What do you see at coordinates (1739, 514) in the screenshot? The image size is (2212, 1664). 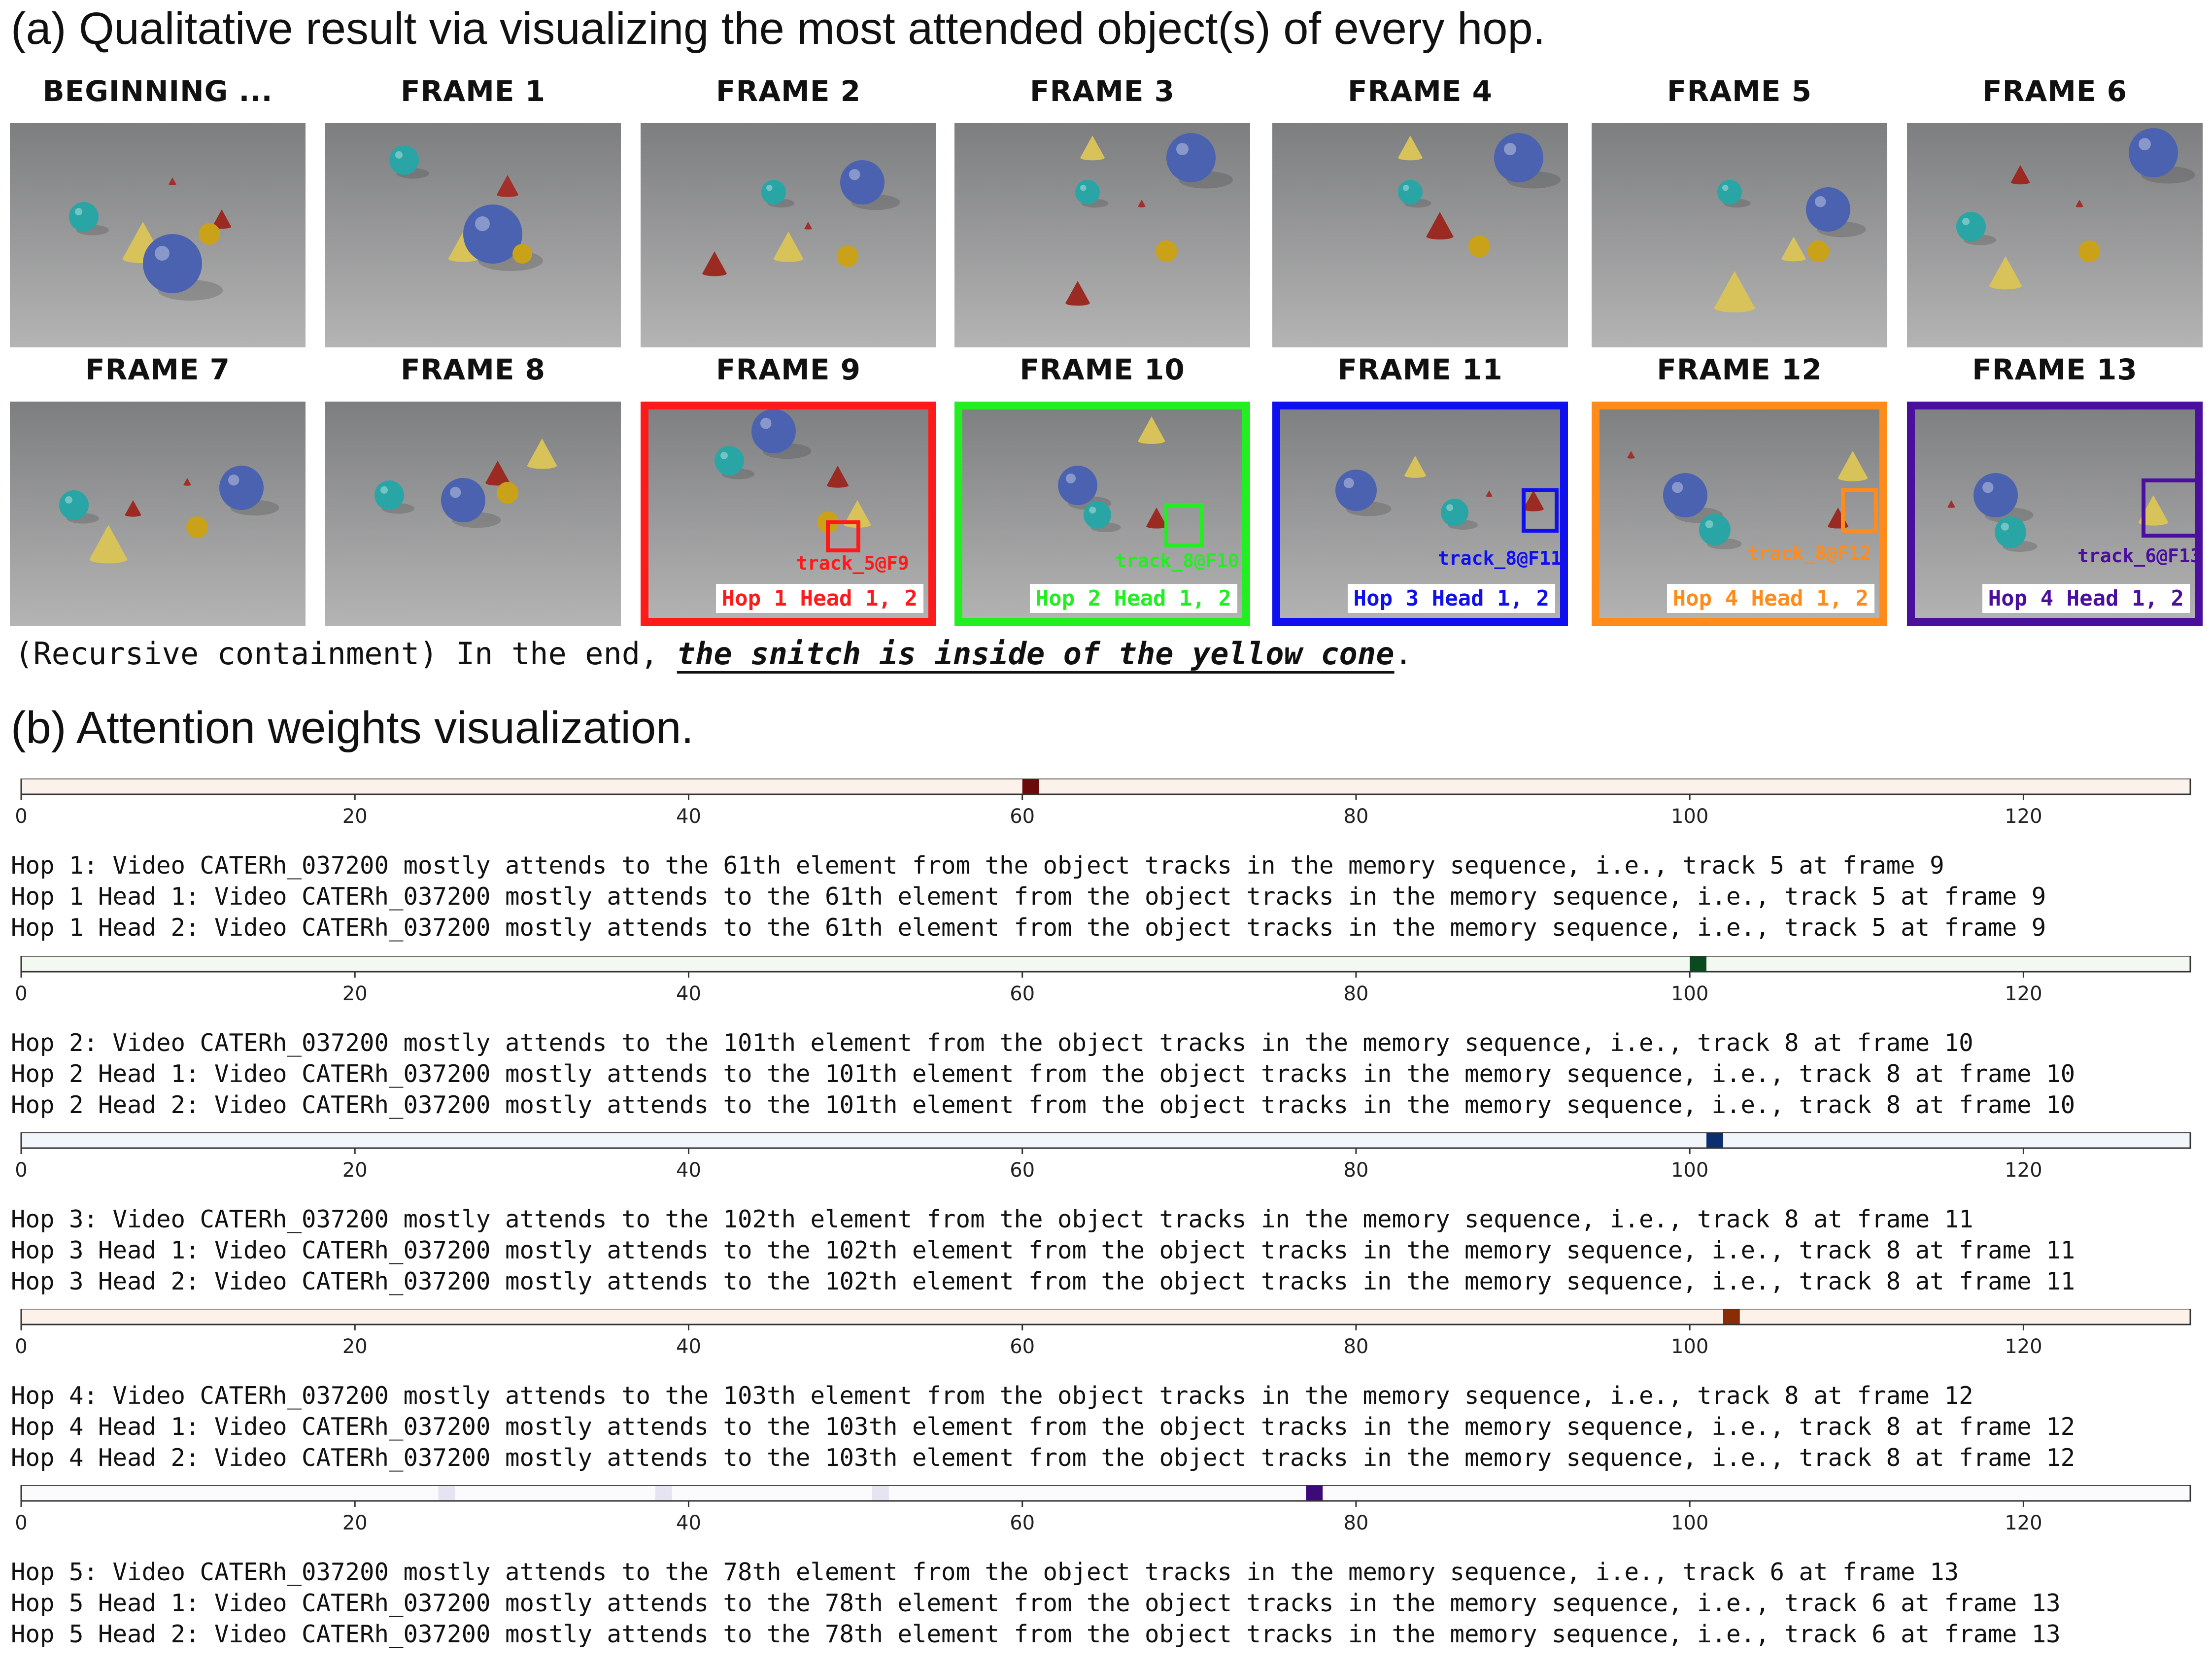 I see `hop-highlight-frame: track_8@F12 Hop 4 Head 1, 2` at bounding box center [1739, 514].